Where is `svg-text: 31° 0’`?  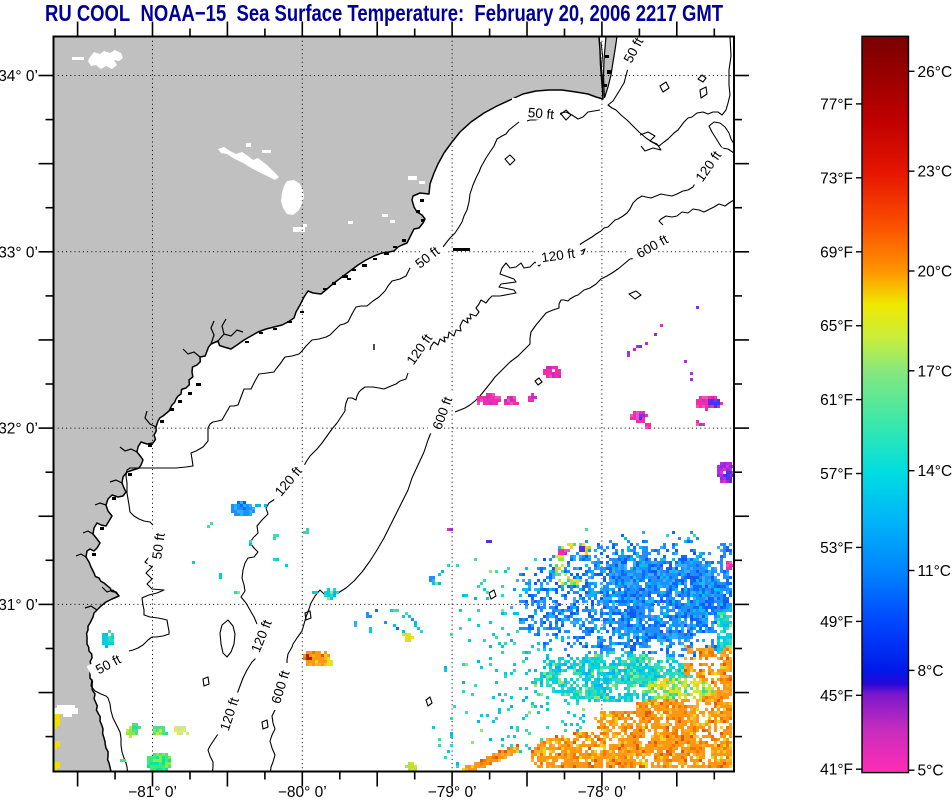 svg-text: 31° 0’ is located at coordinates (19, 605).